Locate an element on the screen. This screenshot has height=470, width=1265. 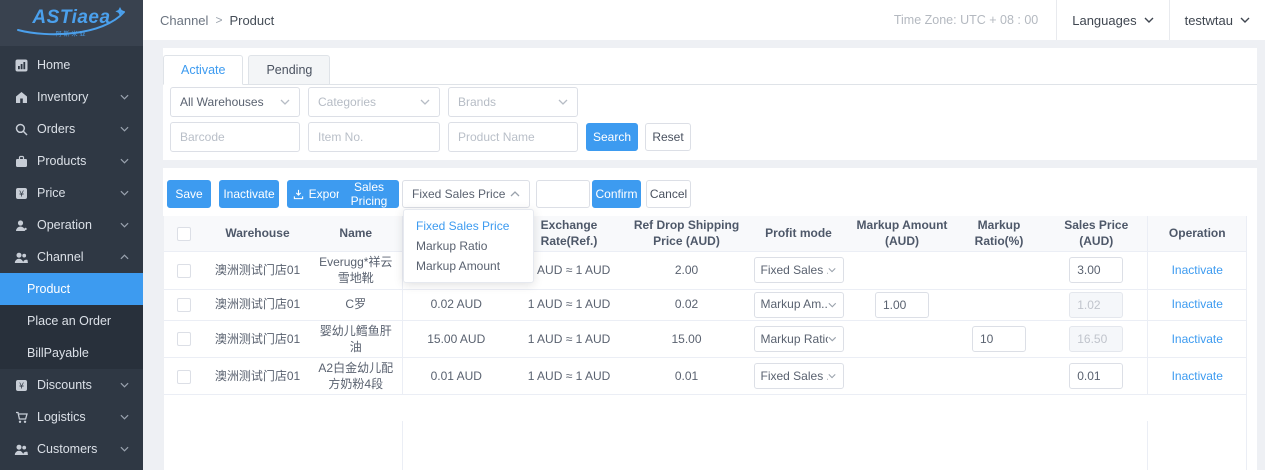
fixed-right-column-divider is located at coordinates (1147, 445).